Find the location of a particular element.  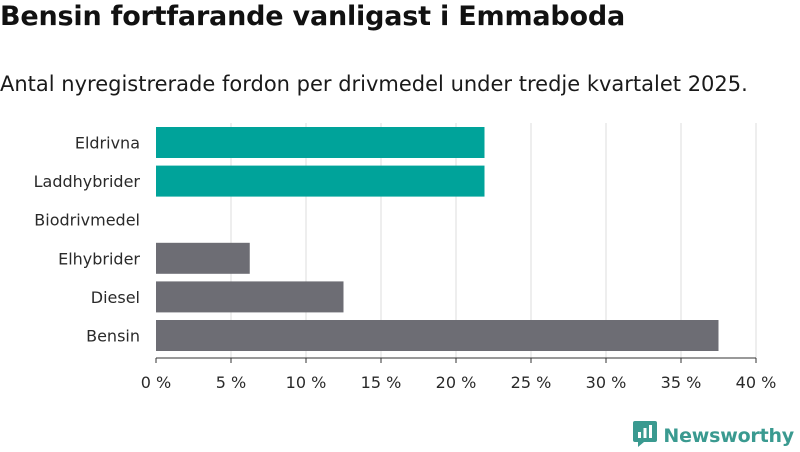

category-label: Laddhybrider is located at coordinates (87, 181).